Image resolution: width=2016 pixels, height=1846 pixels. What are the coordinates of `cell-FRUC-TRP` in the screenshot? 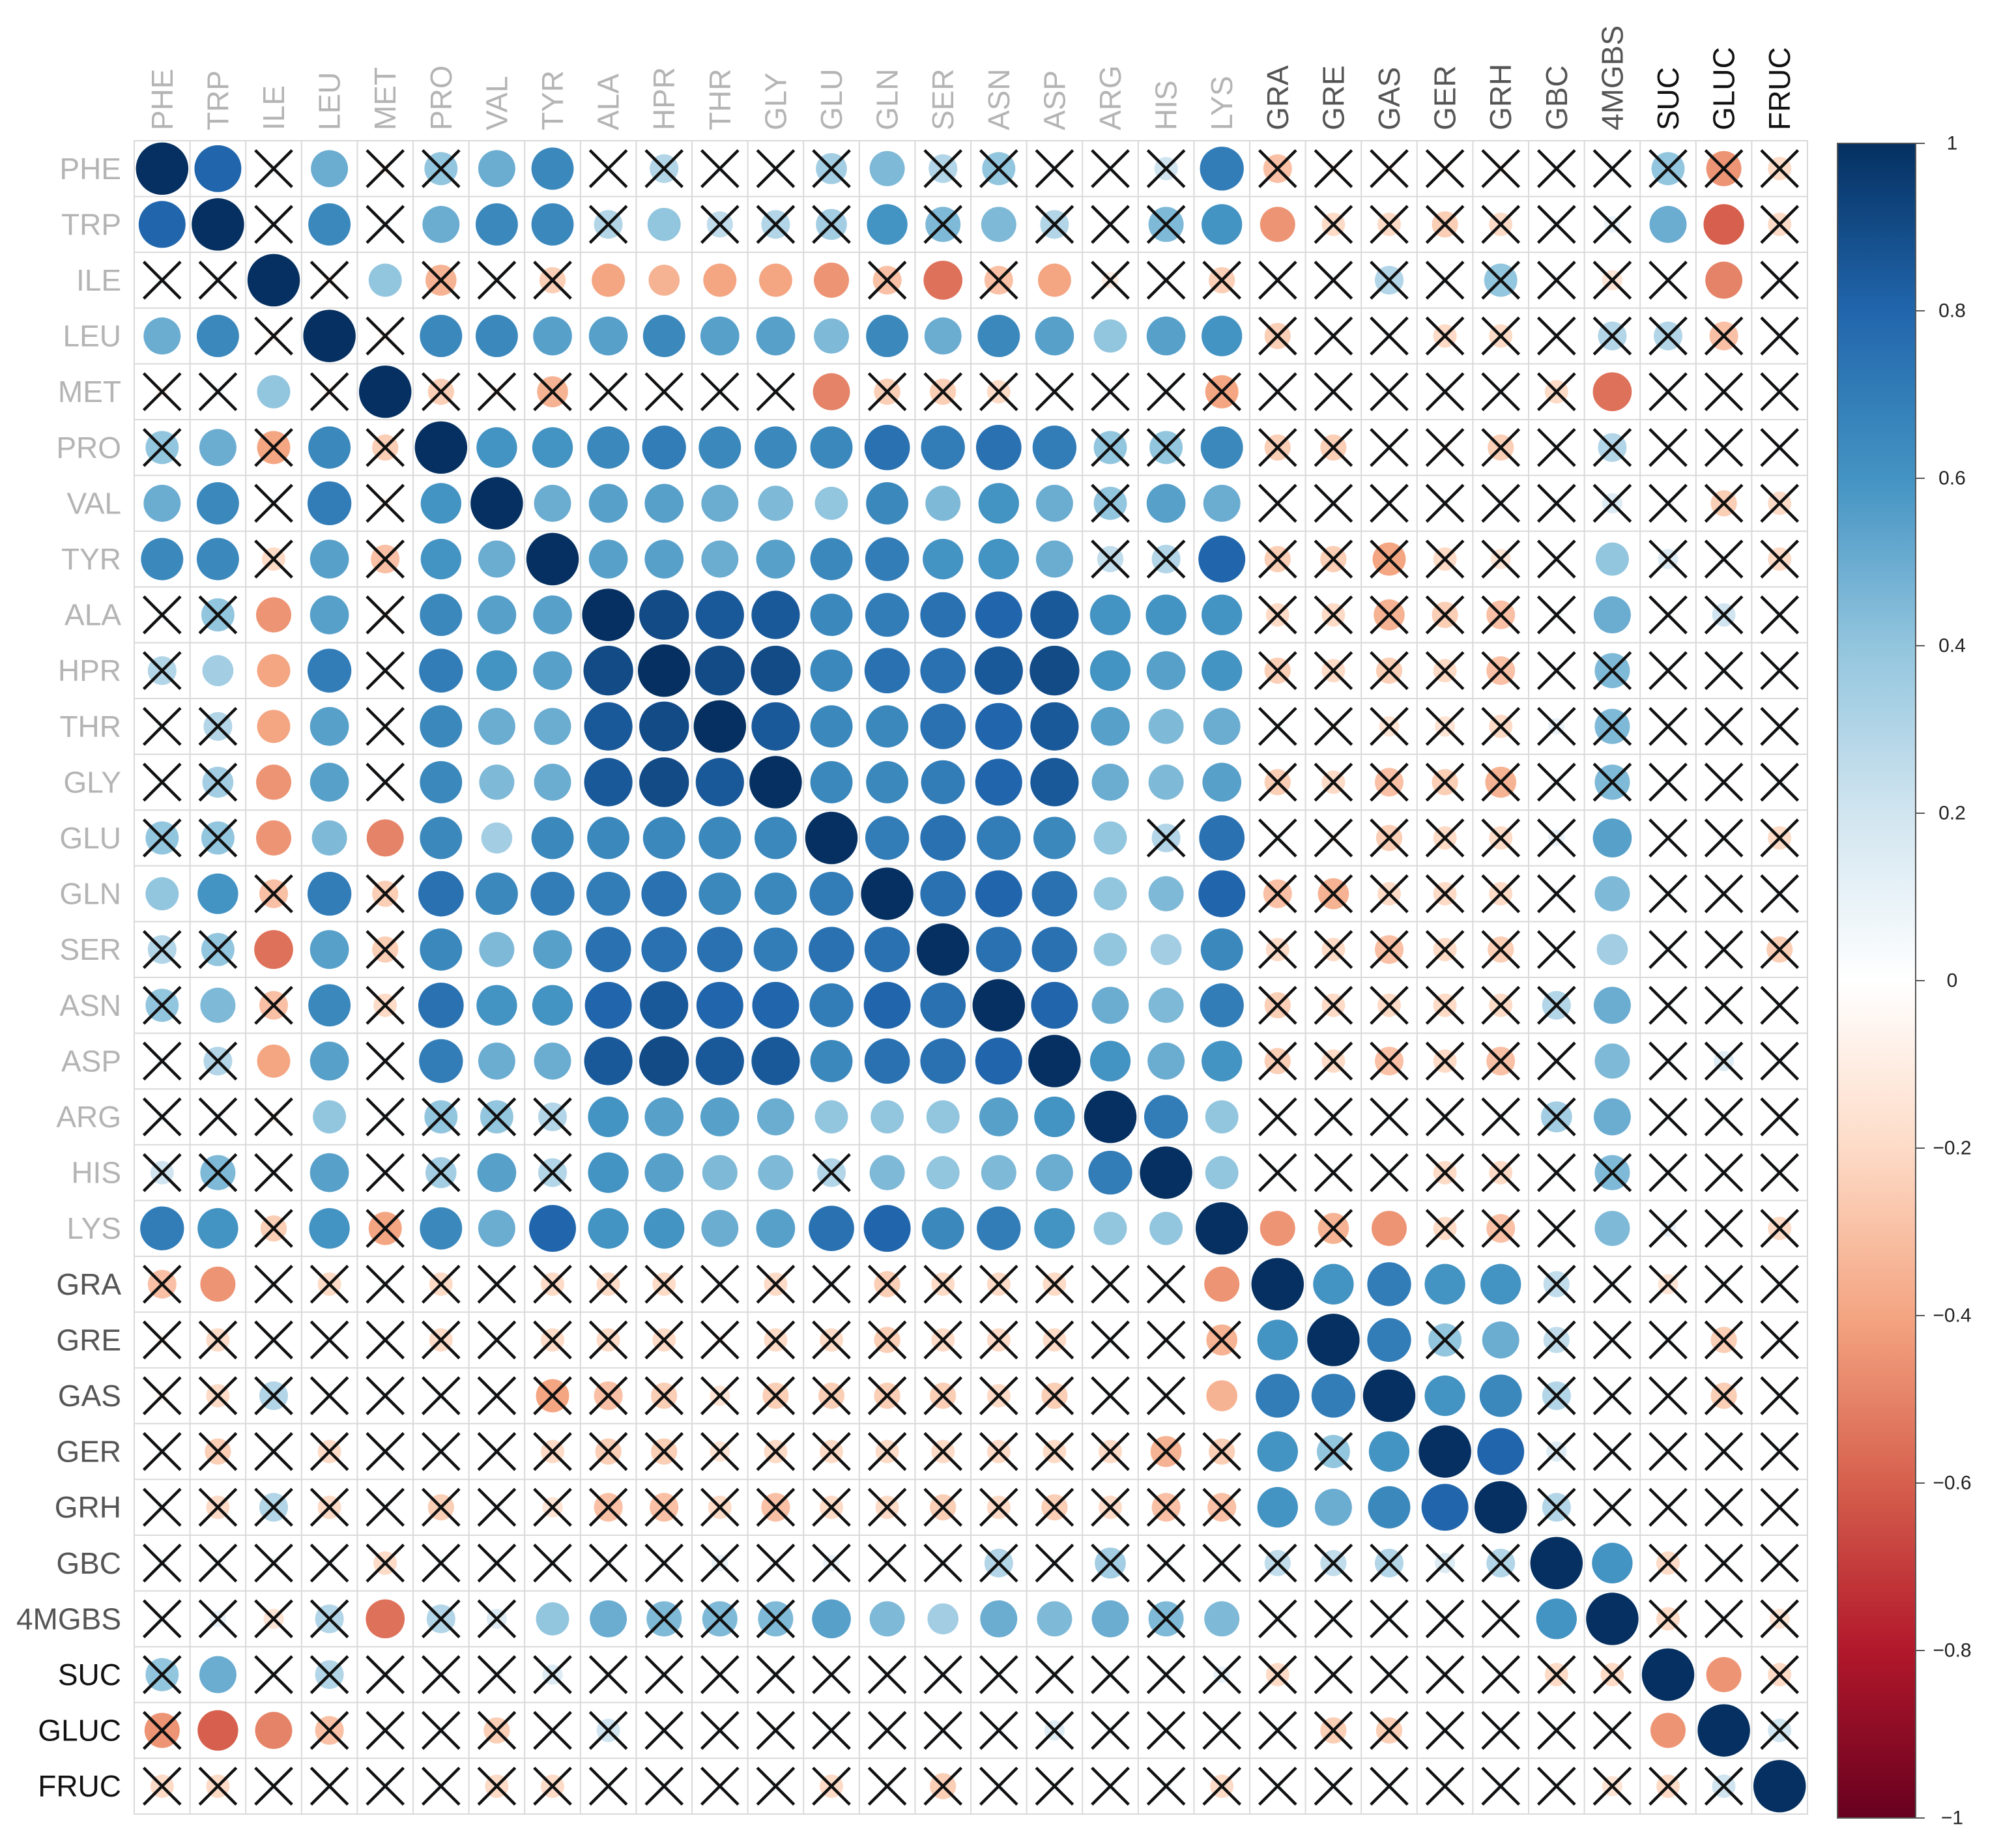 It's located at (218, 1786).